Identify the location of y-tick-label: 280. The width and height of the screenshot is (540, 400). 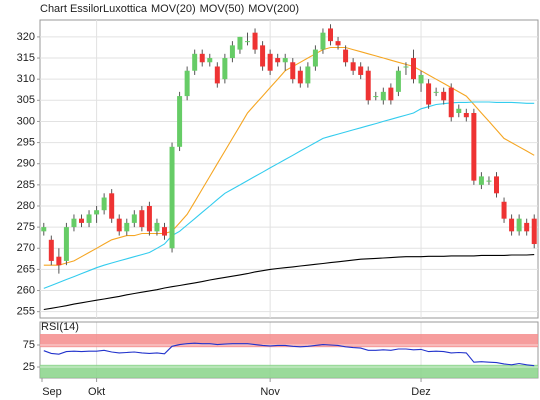
(26, 206).